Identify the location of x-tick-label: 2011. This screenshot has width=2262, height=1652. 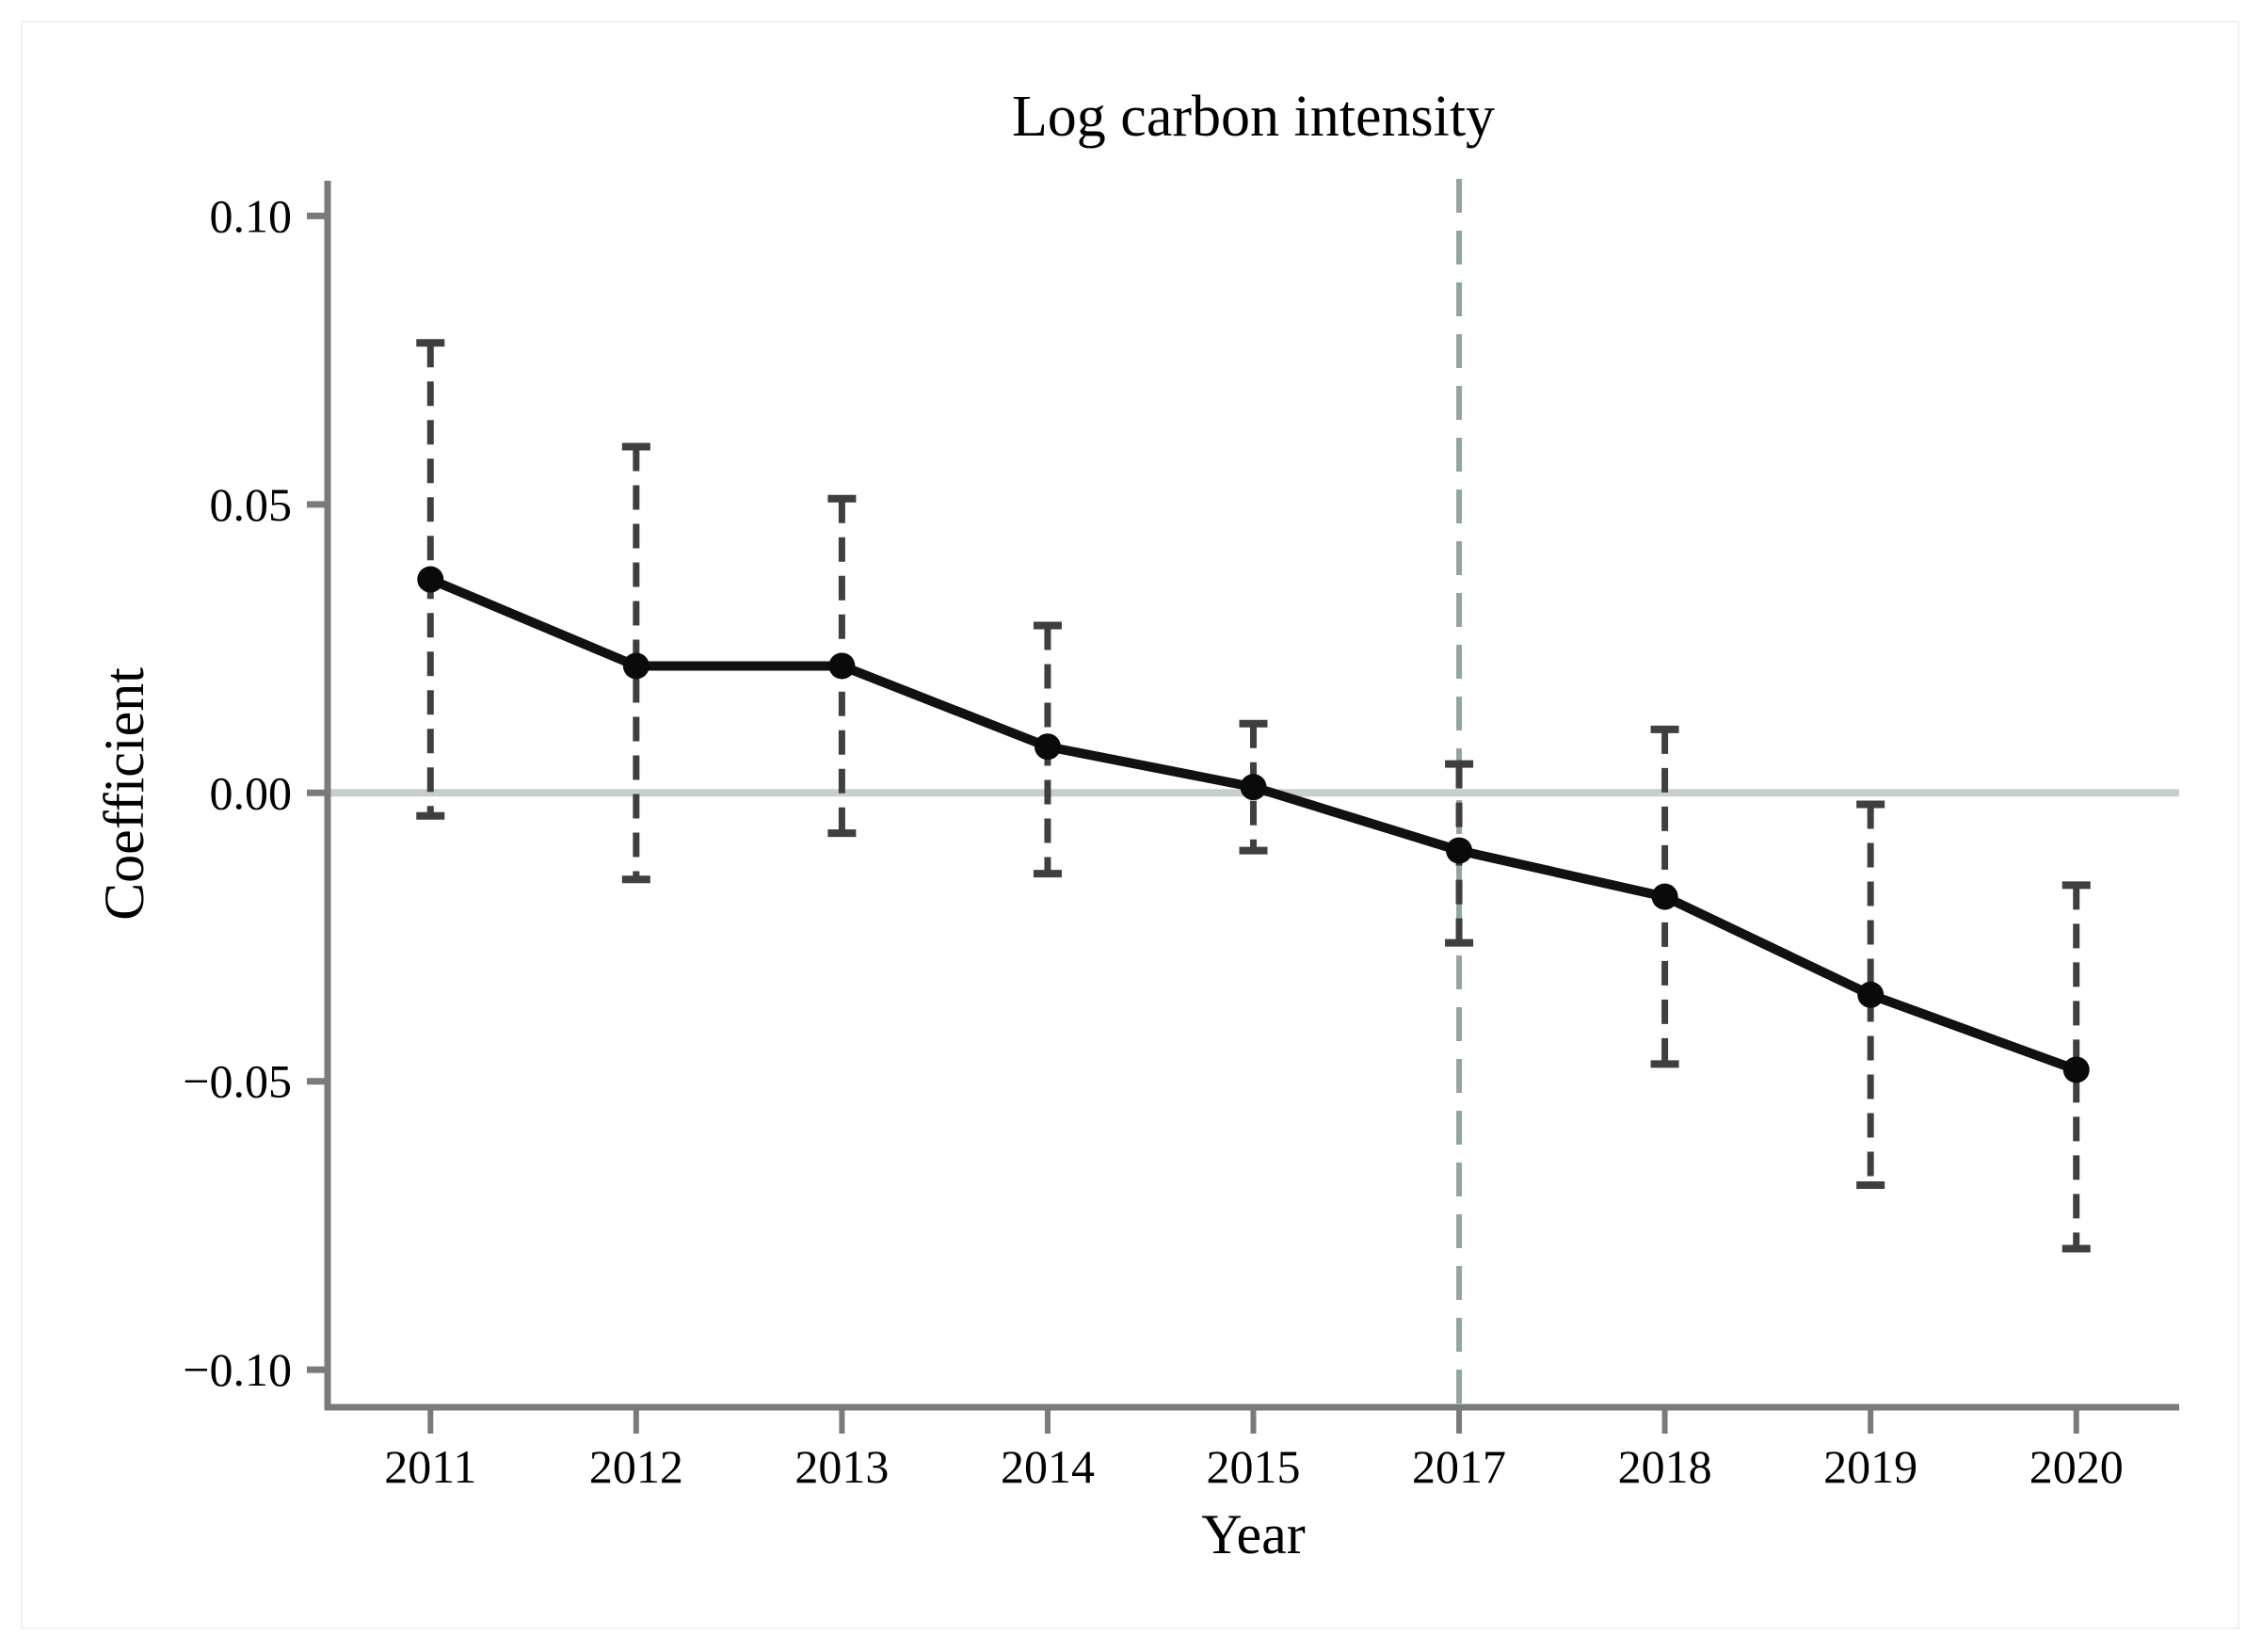
(430, 1466).